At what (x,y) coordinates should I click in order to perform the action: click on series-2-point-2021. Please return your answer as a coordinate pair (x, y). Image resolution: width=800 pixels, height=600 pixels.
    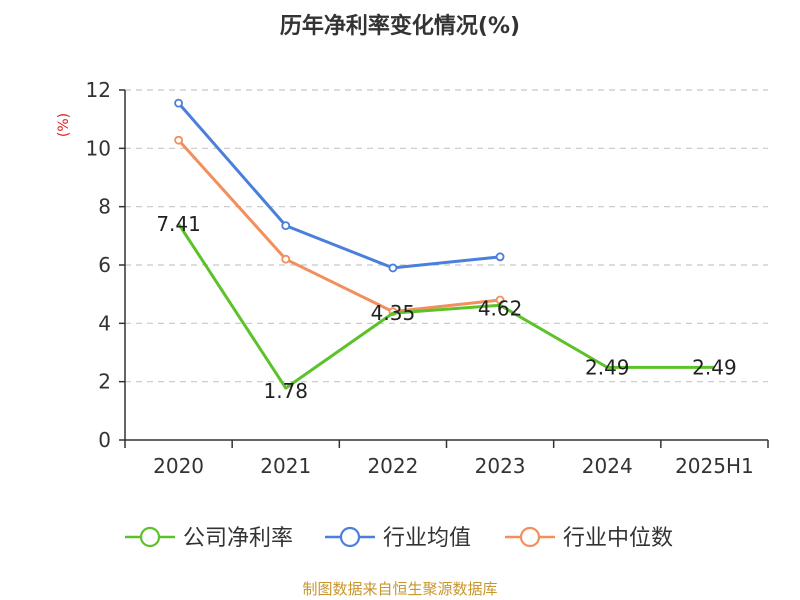
    Looking at the image, I should click on (286, 259).